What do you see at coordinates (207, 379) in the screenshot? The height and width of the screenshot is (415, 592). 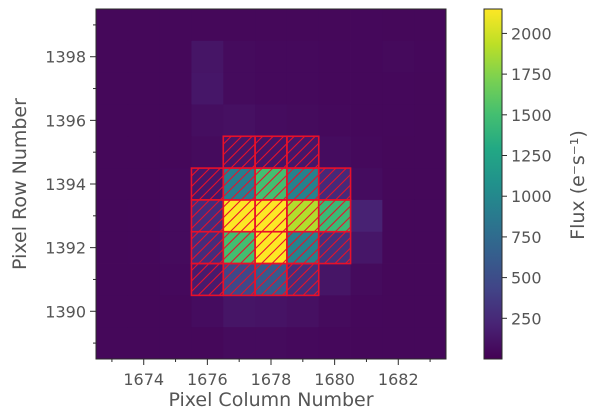 I see `x-tick-label: 1676` at bounding box center [207, 379].